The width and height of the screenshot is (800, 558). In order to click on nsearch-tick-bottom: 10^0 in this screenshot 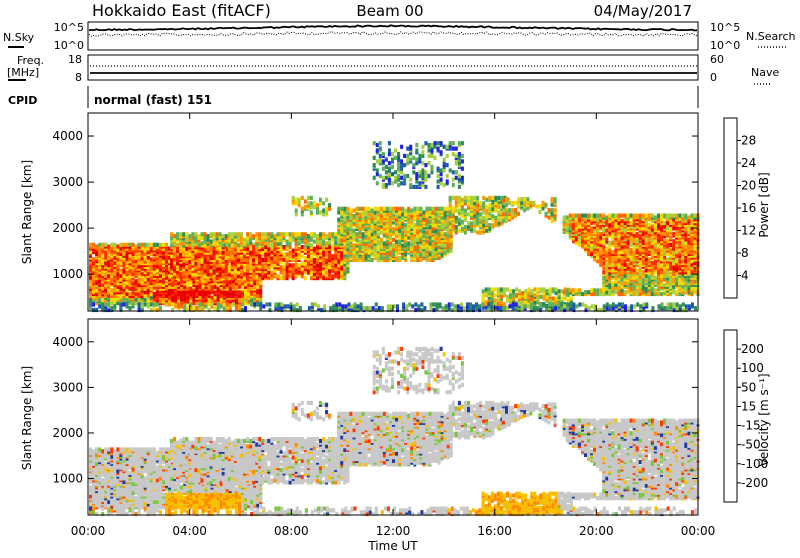, I will do `click(725, 45)`.